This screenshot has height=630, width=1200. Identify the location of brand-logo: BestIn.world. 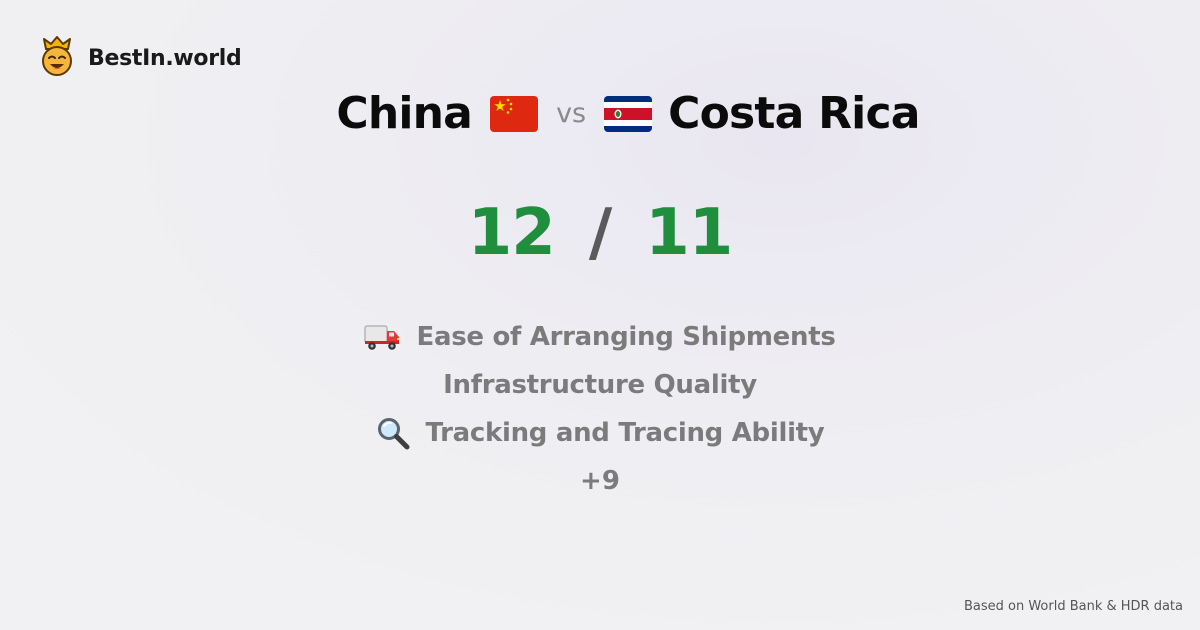
(140, 58).